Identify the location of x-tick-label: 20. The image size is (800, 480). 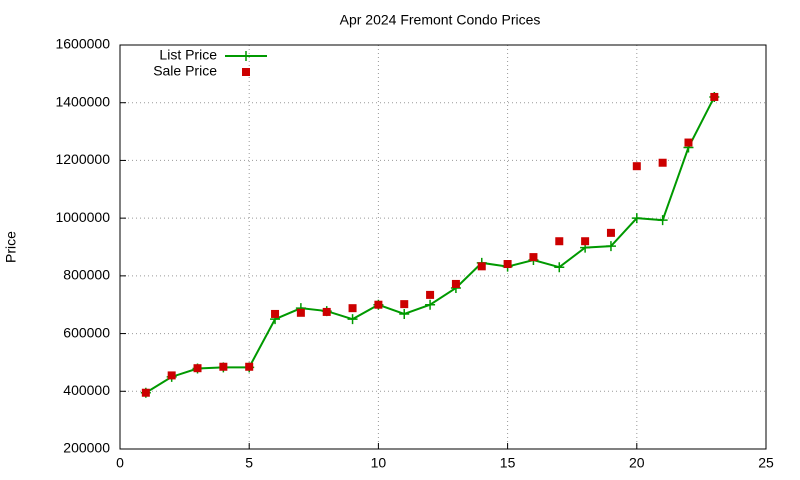
(637, 463).